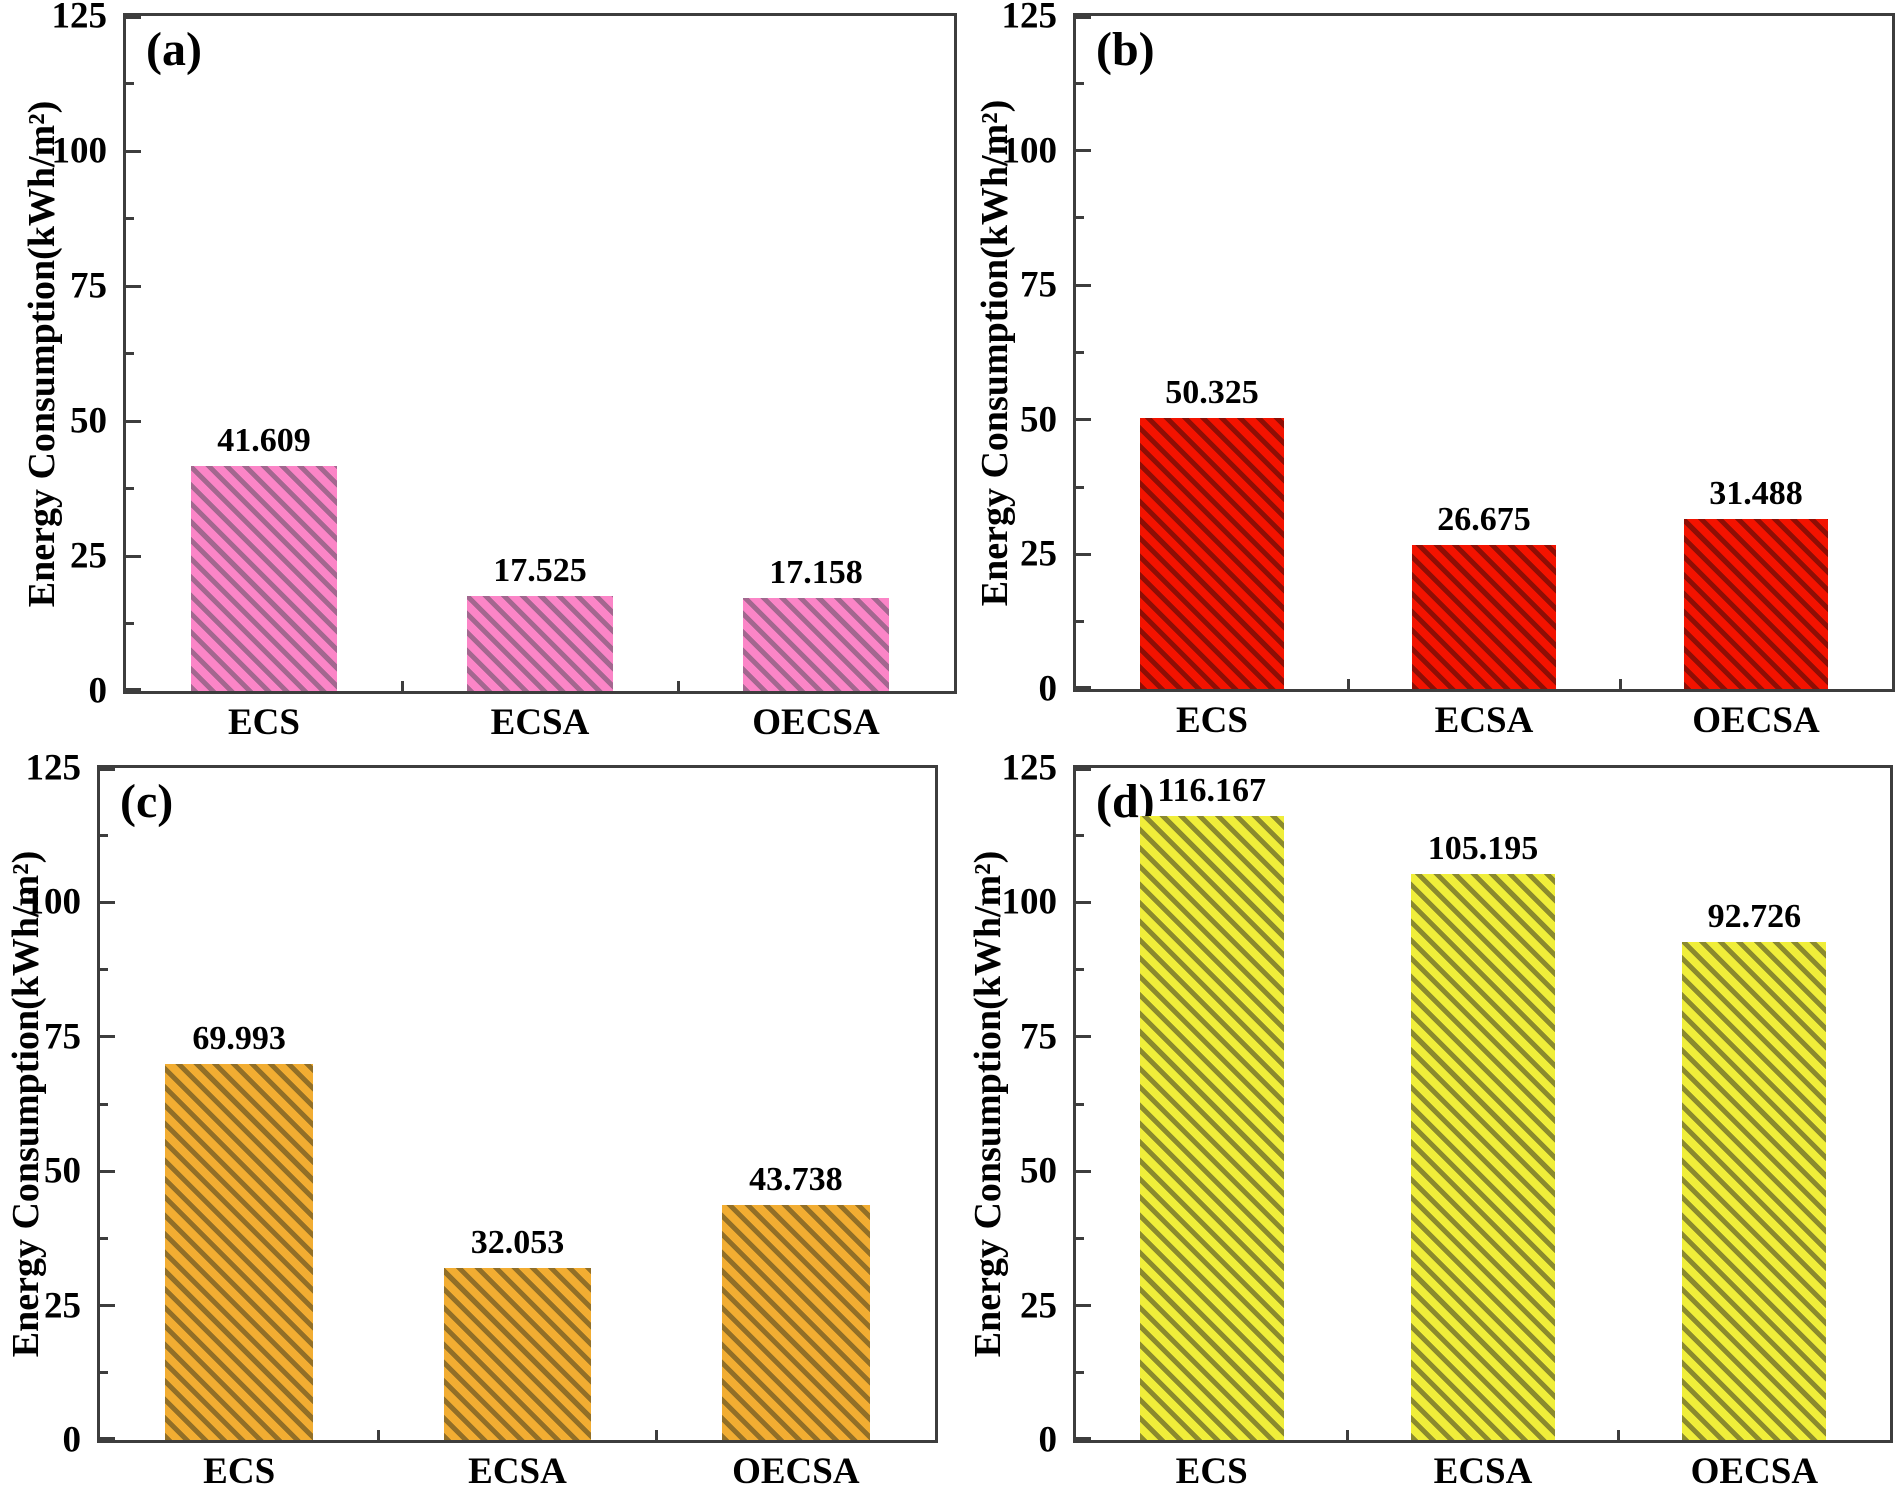  I want to click on panel-label: (c), so click(147, 801).